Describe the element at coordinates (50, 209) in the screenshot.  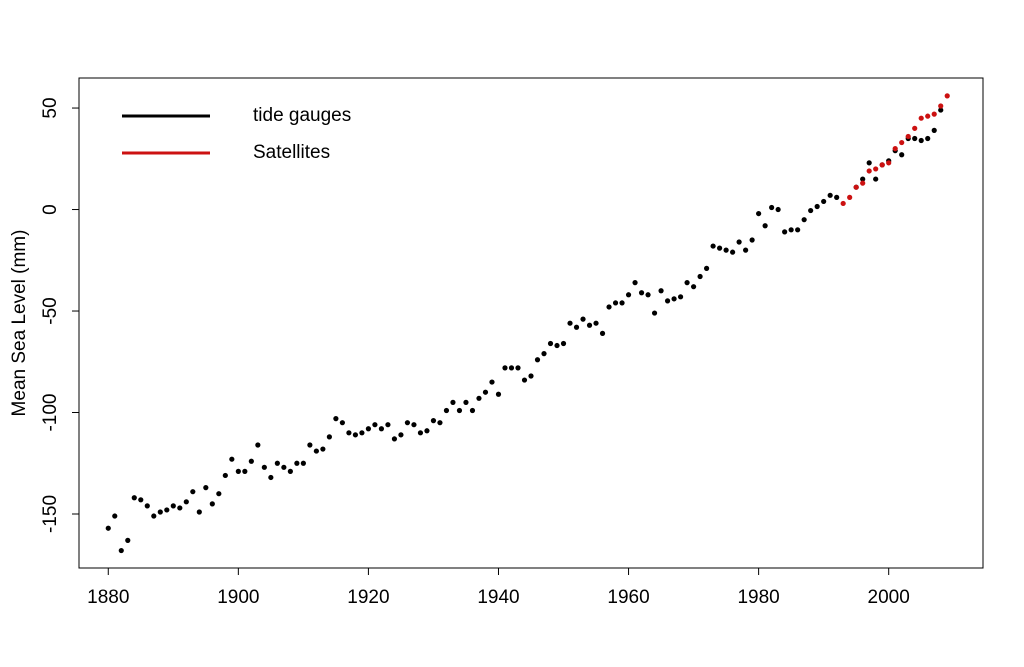
I see `y-tick-label: 0` at that location.